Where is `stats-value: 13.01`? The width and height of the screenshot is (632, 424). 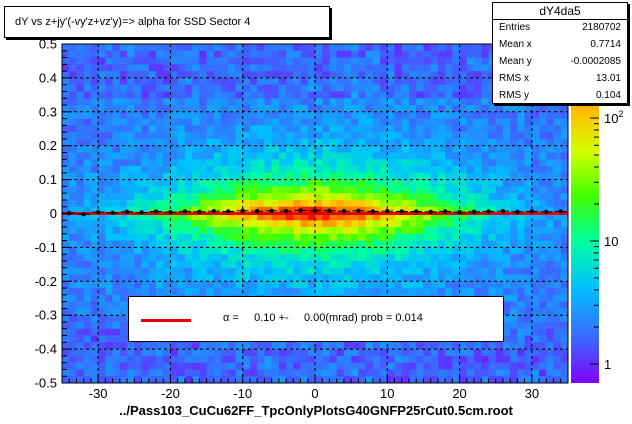
stats-value: 13.01 is located at coordinates (608, 78).